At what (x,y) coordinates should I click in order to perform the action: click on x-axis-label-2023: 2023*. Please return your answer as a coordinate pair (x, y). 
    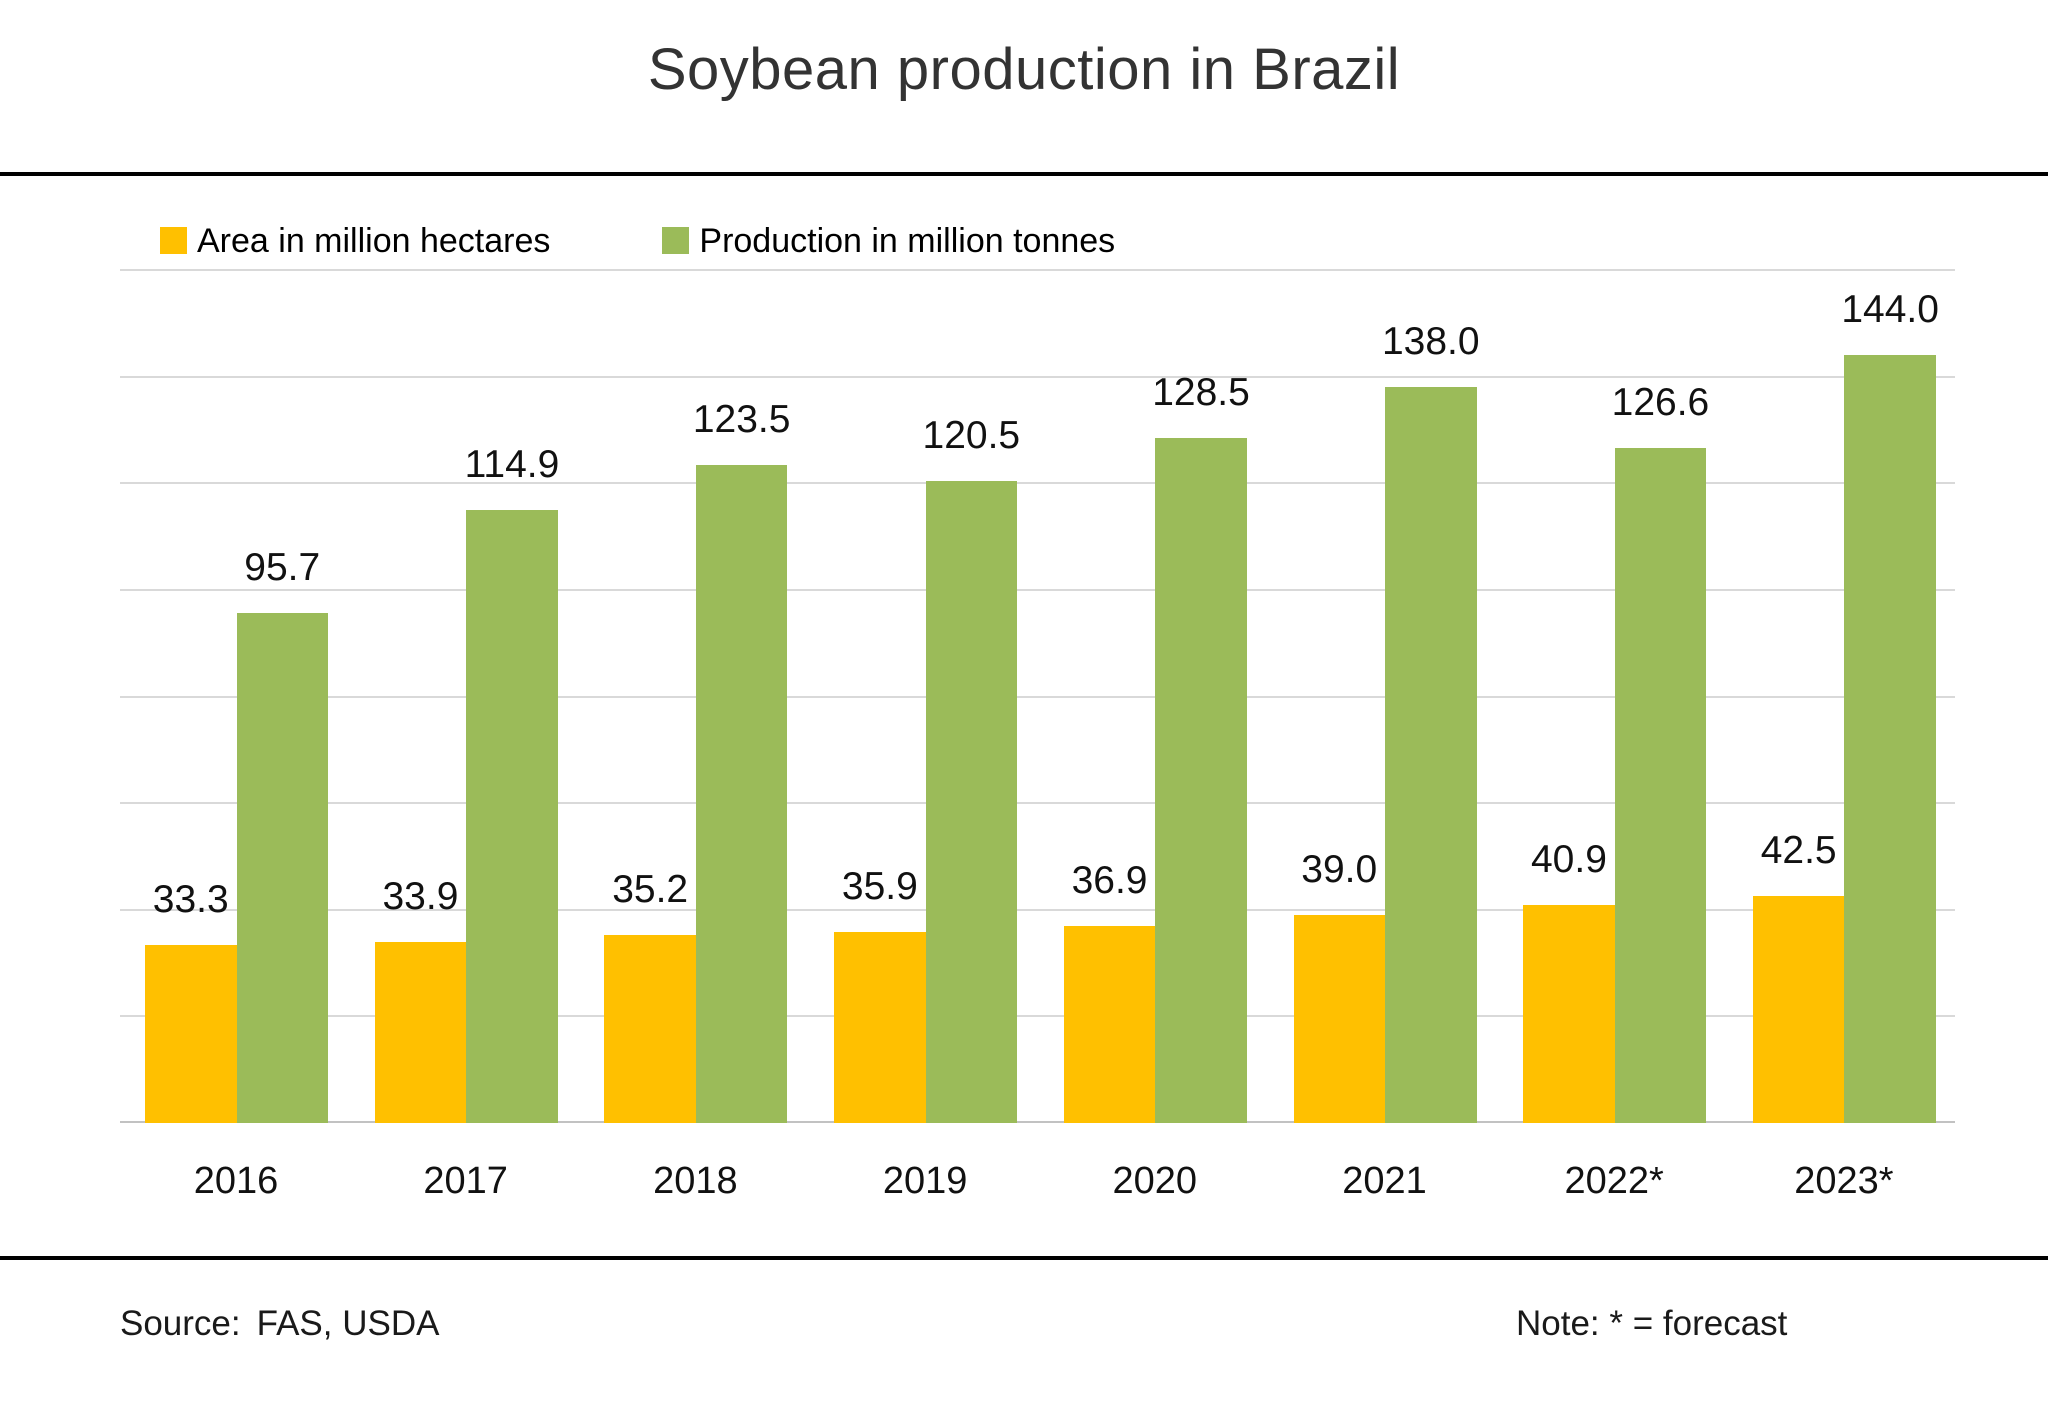
    Looking at the image, I should click on (1844, 1181).